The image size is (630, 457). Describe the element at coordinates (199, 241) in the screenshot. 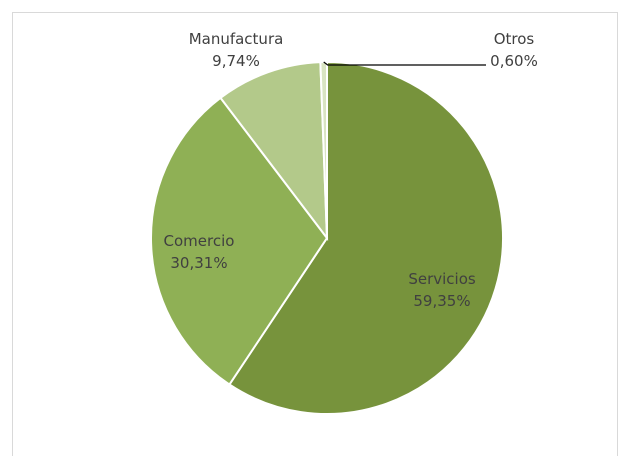

I see `slice-label-comercio: Comercio` at that location.